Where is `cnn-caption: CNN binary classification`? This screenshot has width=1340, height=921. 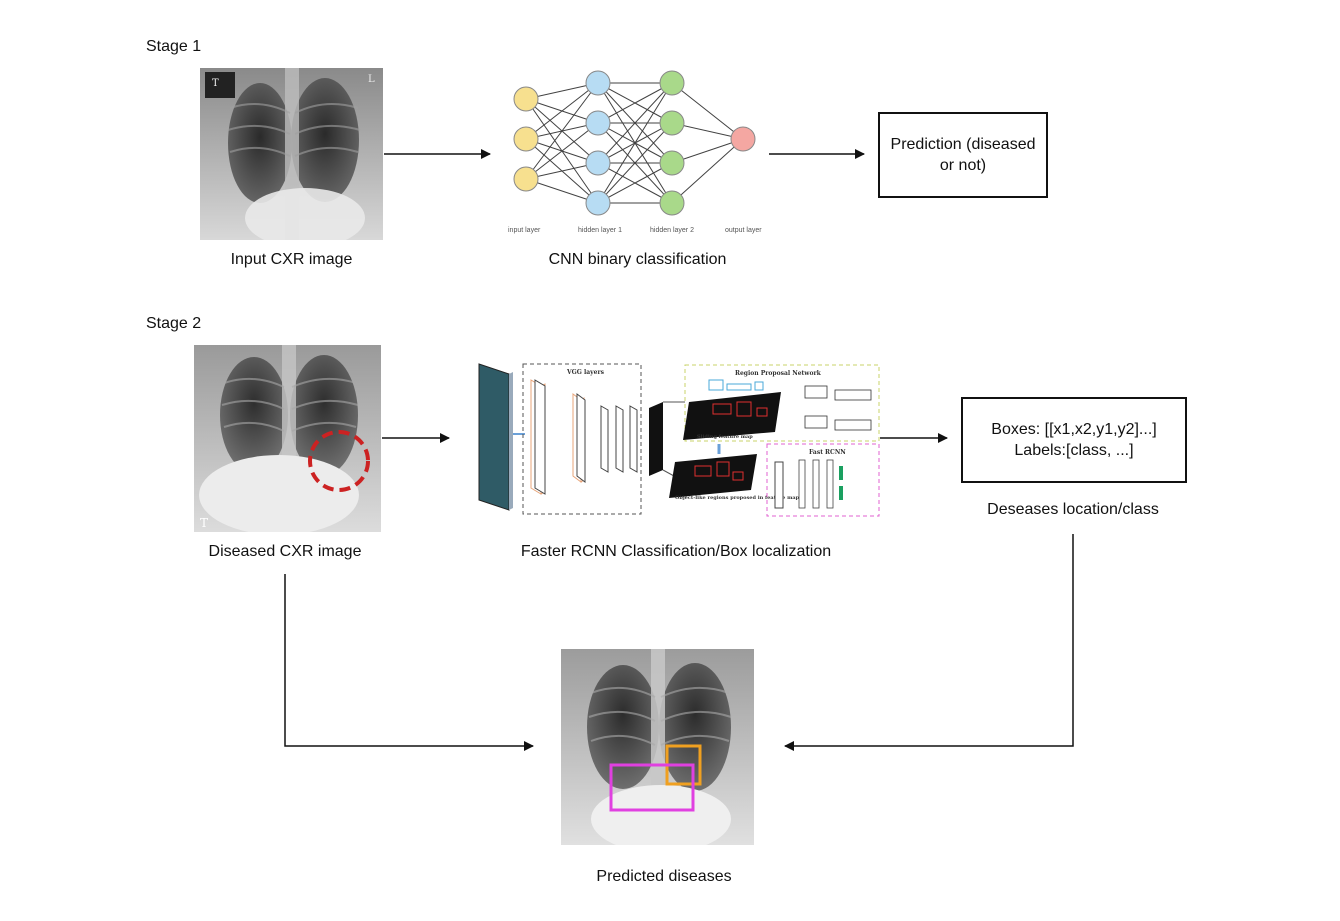 cnn-caption: CNN binary classification is located at coordinates (637, 259).